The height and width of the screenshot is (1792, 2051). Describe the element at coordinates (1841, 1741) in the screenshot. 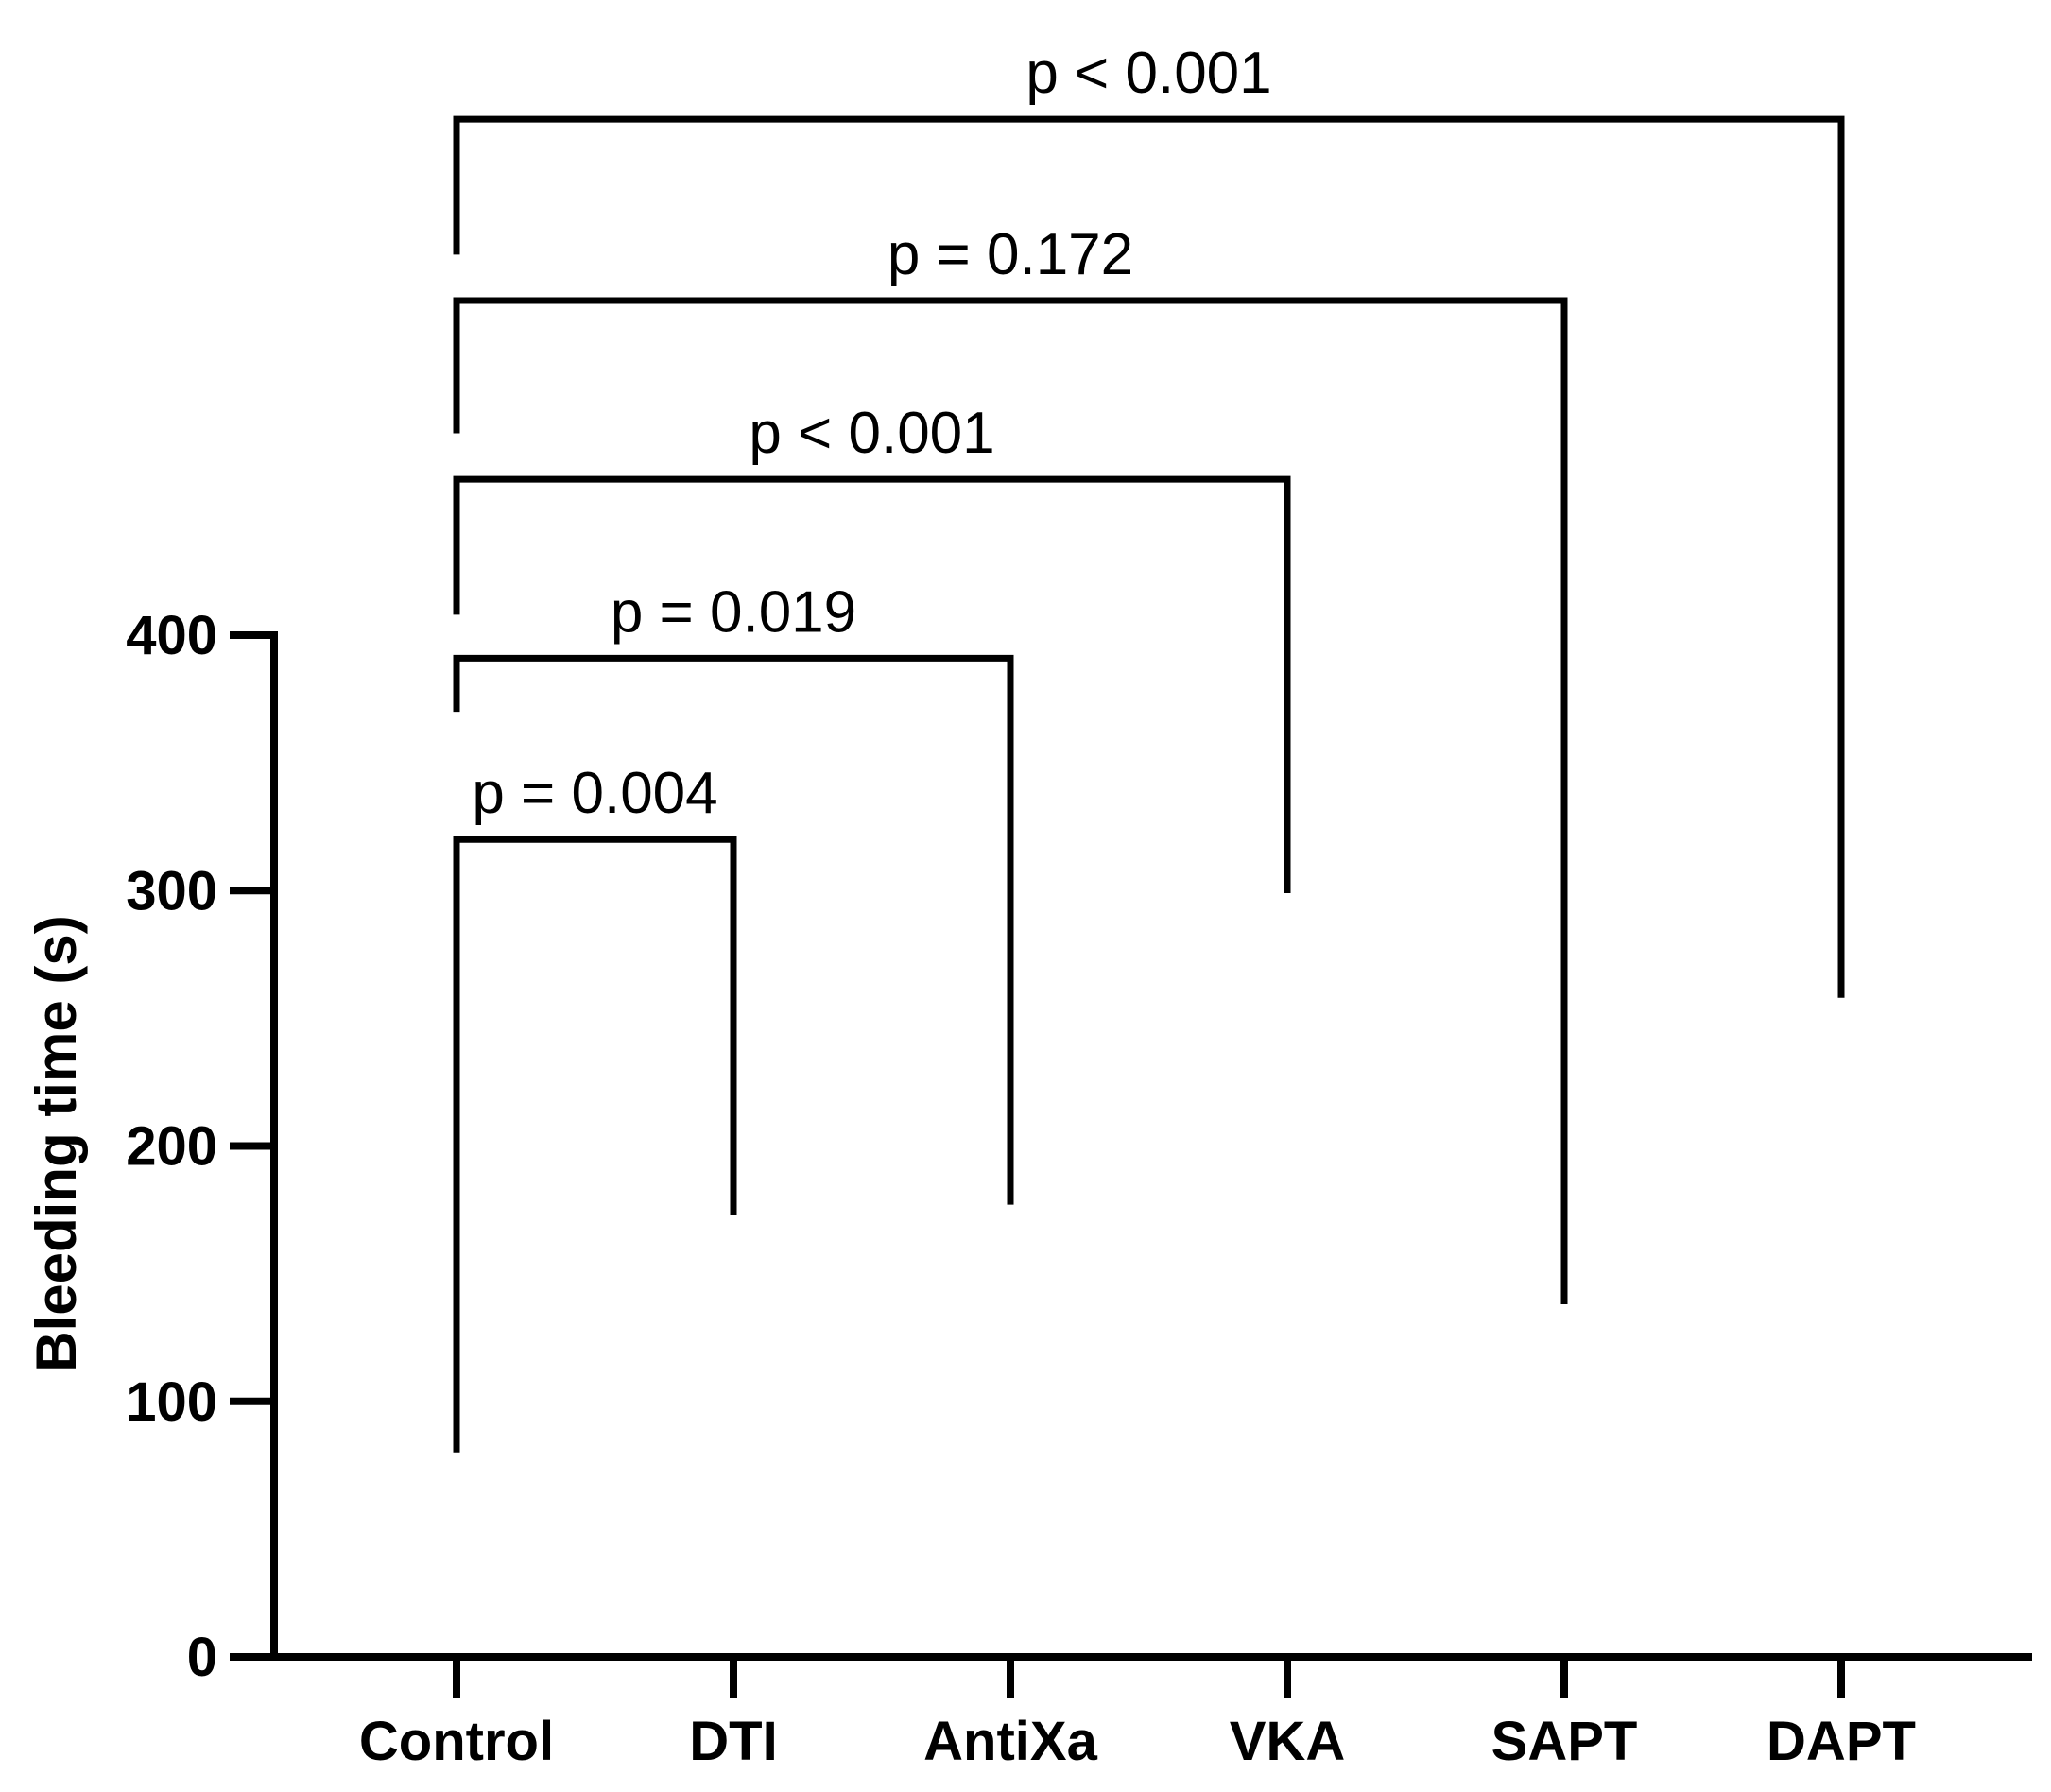

I see `x-category-label: DAPT` at that location.